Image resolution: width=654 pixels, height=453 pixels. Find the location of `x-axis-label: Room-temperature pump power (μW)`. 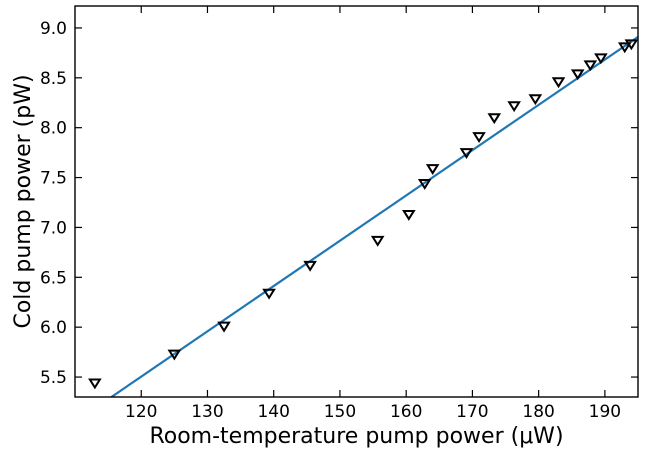

x-axis-label: Room-temperature pump power (μW) is located at coordinates (356, 436).